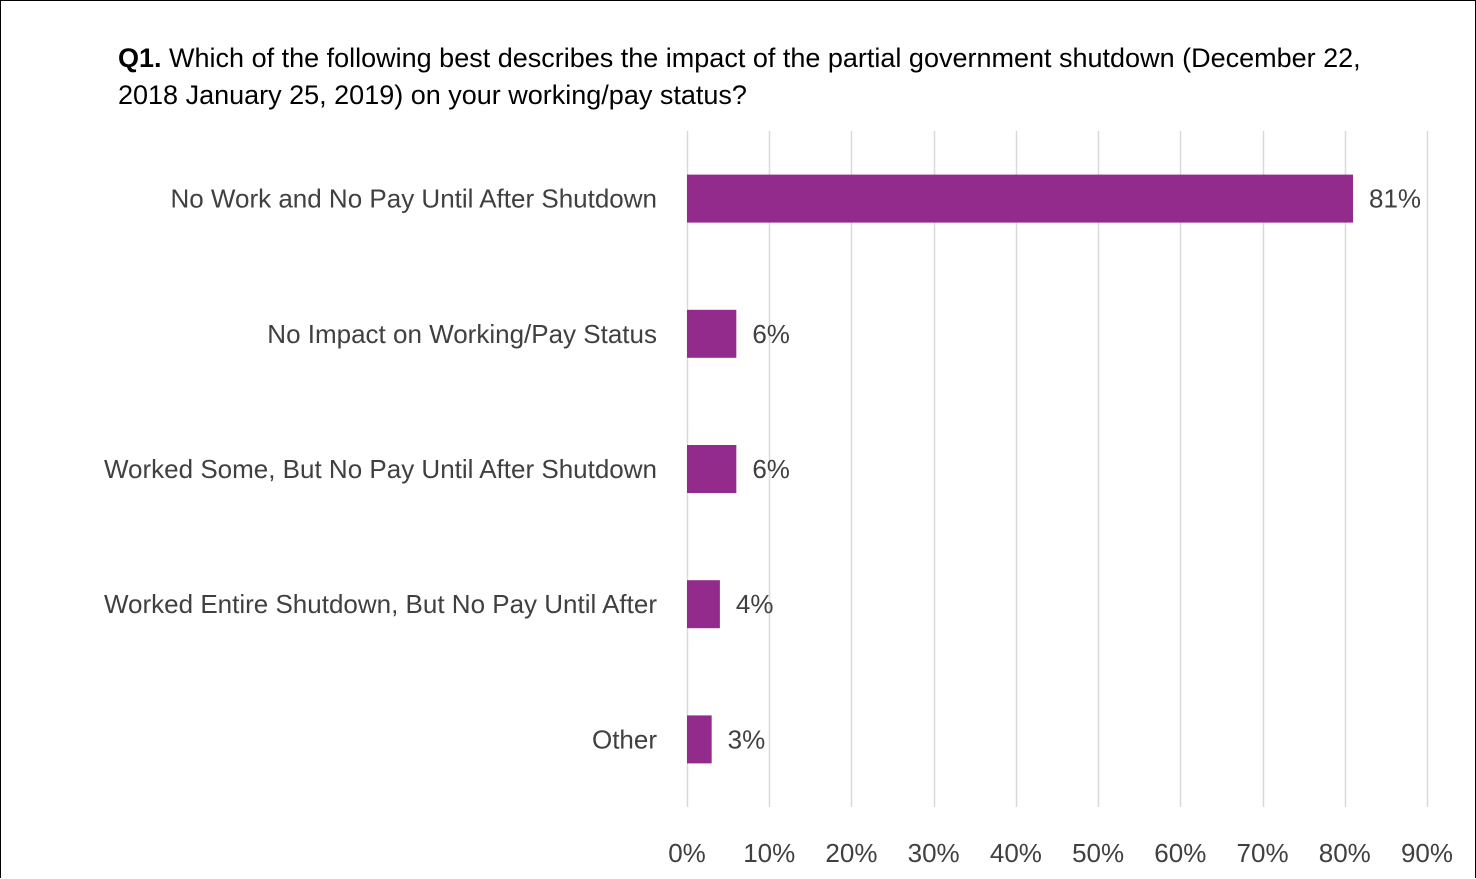 This screenshot has height=879, width=1476. What do you see at coordinates (851, 853) in the screenshot?
I see `x-tick-label: 20%` at bounding box center [851, 853].